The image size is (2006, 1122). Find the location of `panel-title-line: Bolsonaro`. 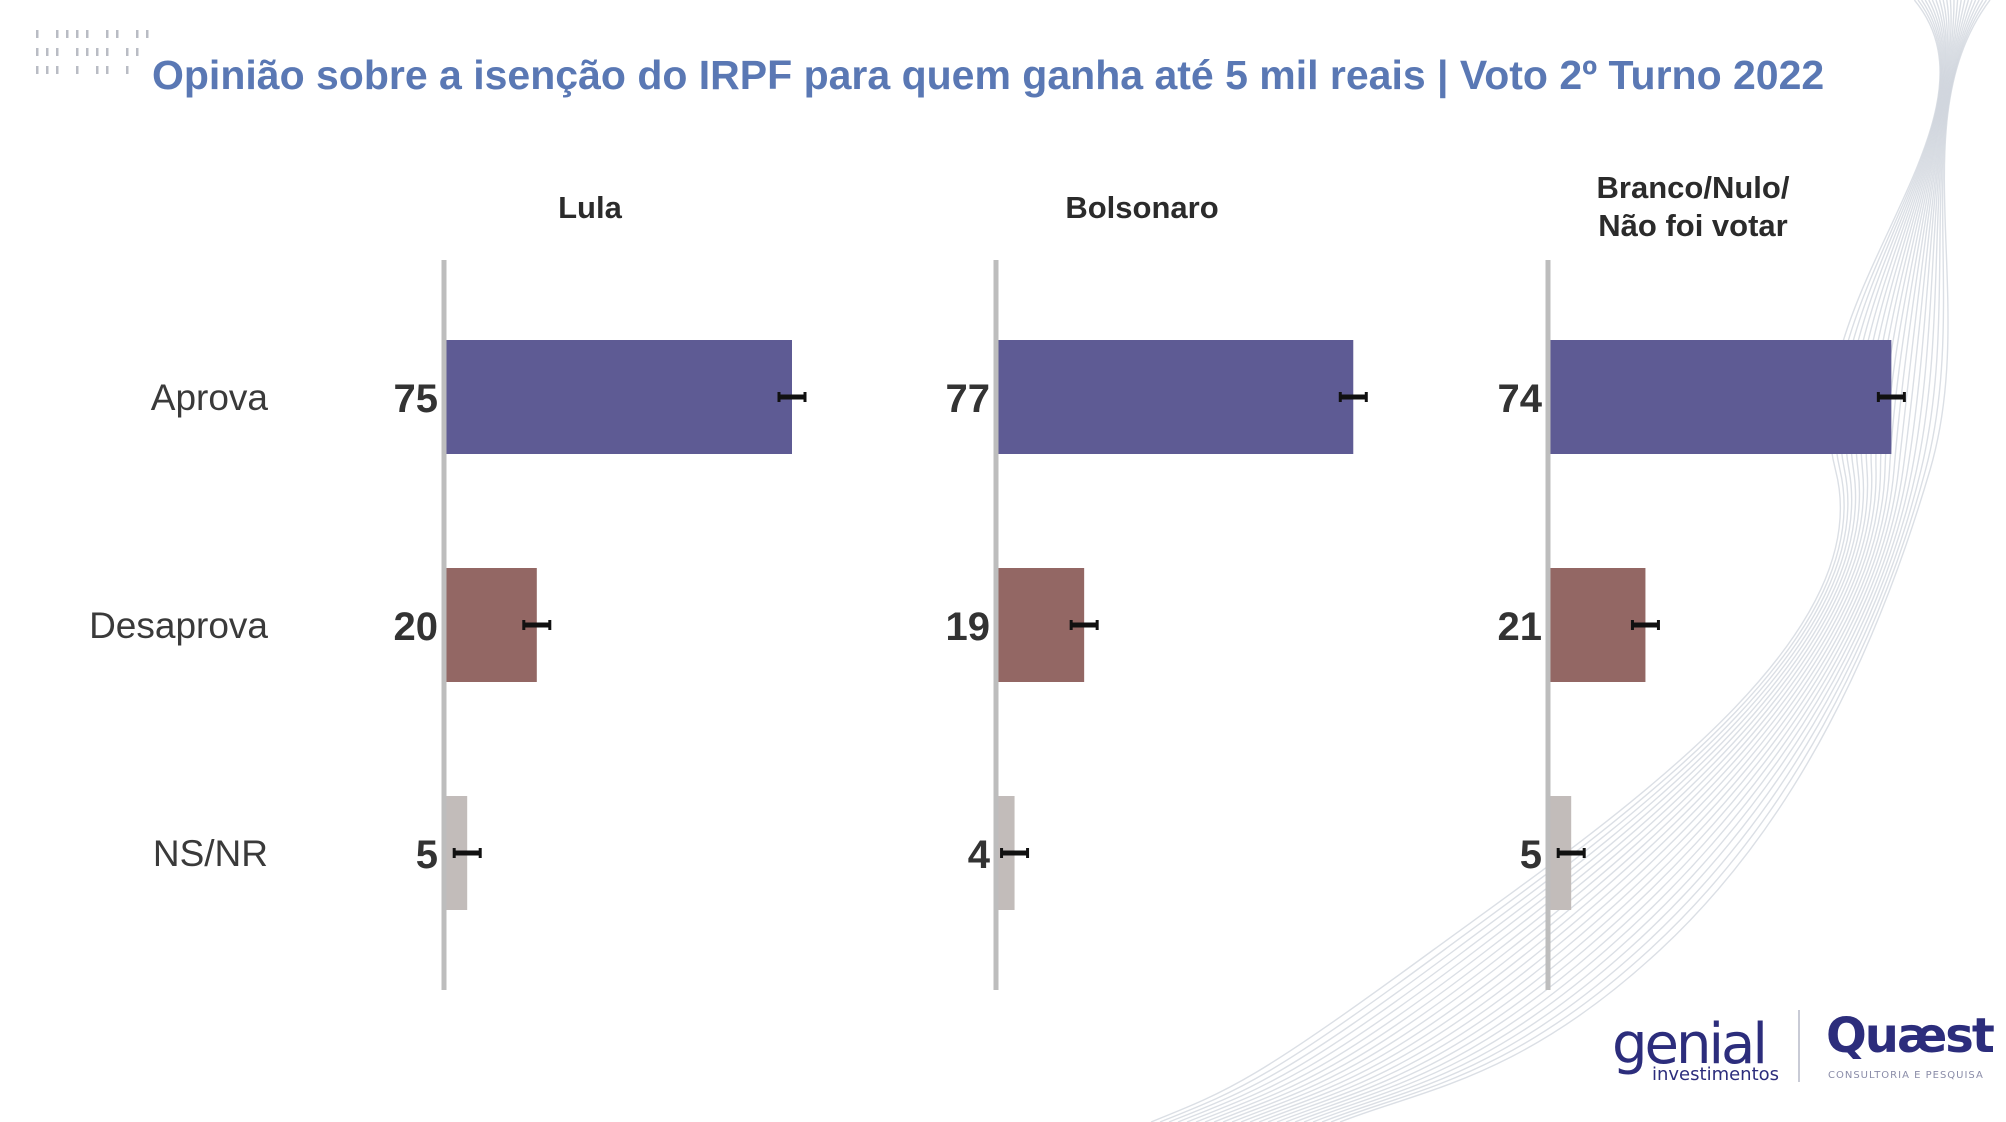

panel-title-line: Bolsonaro is located at coordinates (1141, 207).